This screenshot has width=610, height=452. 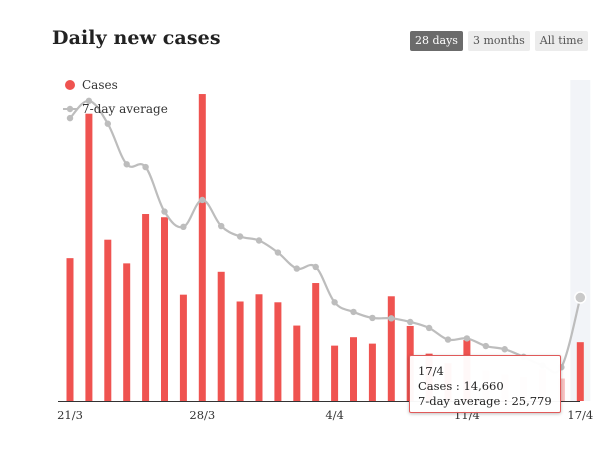 What do you see at coordinates (136, 38) in the screenshot?
I see `chart-title: Daily new cases` at bounding box center [136, 38].